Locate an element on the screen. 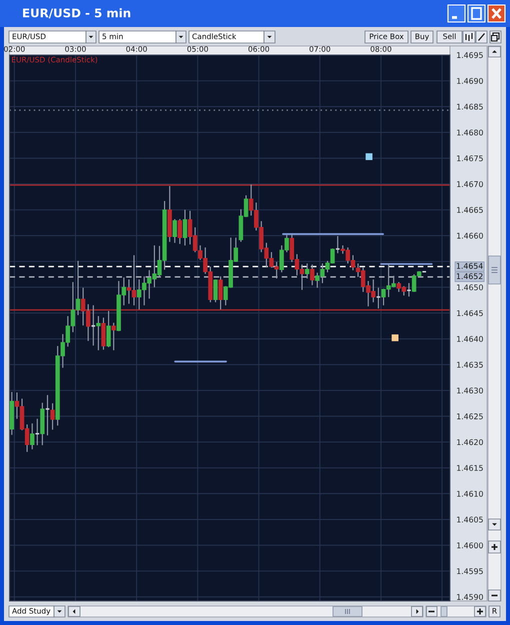 The width and height of the screenshot is (510, 625). chart-title: EUR/USD - 5 min is located at coordinates (76, 13).